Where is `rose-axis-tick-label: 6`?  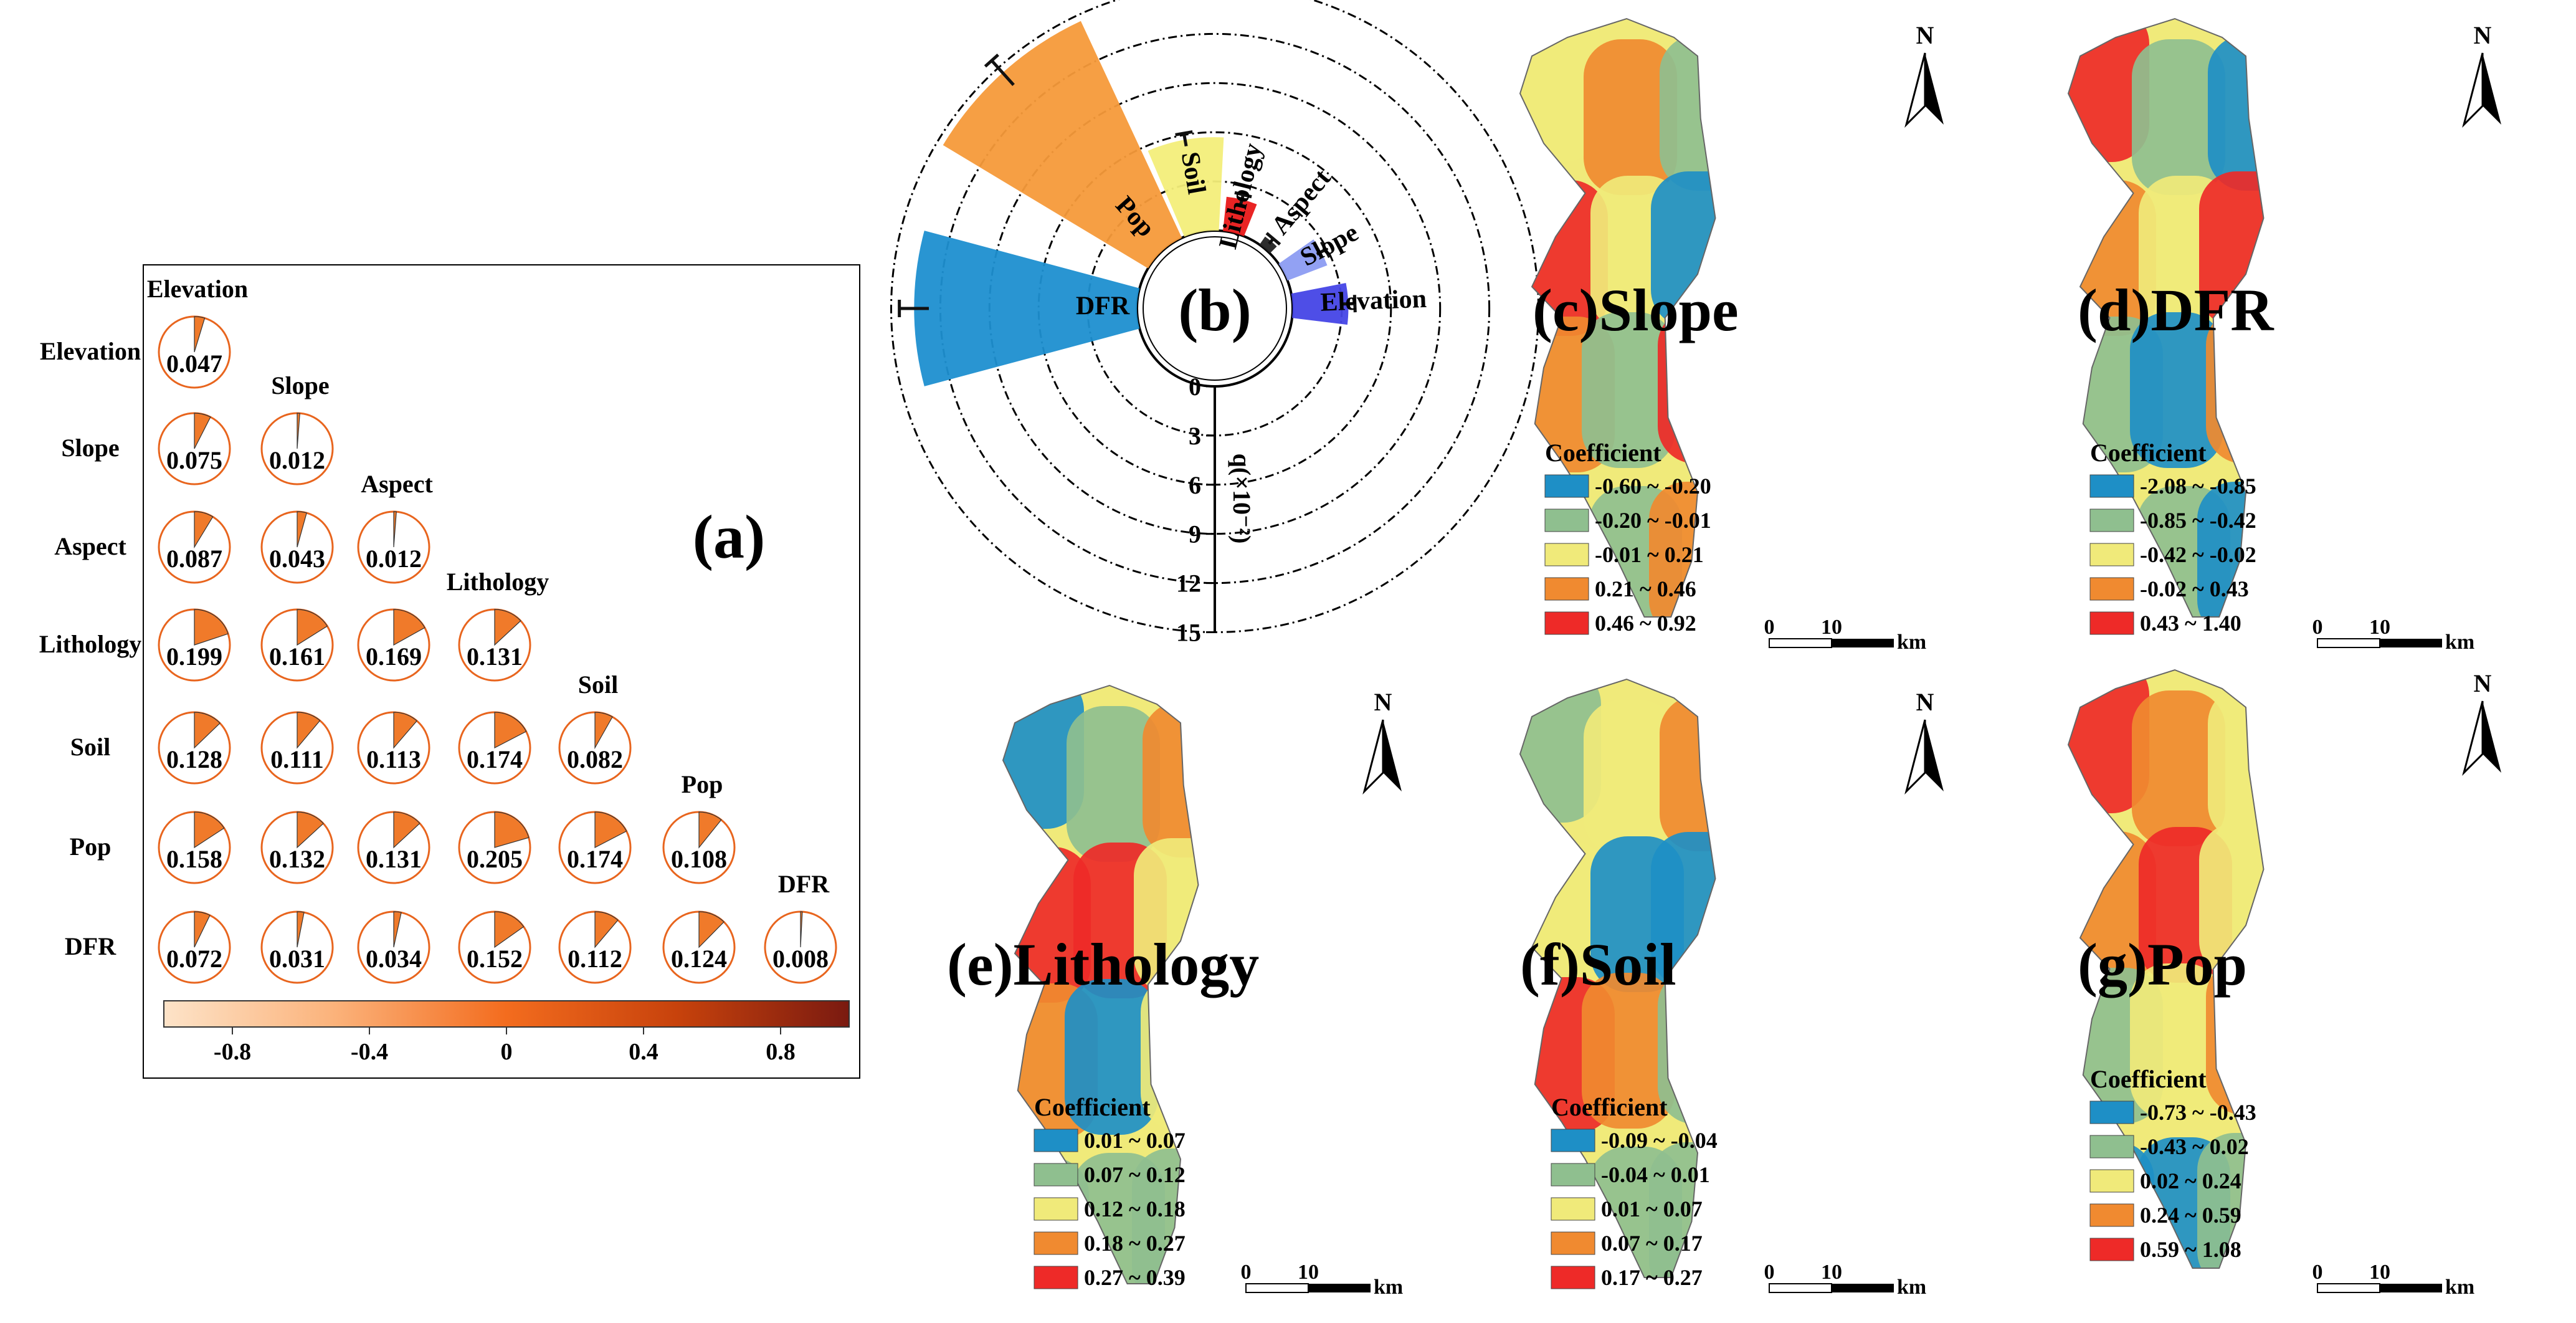
rose-axis-tick-label: 6 is located at coordinates (1195, 485).